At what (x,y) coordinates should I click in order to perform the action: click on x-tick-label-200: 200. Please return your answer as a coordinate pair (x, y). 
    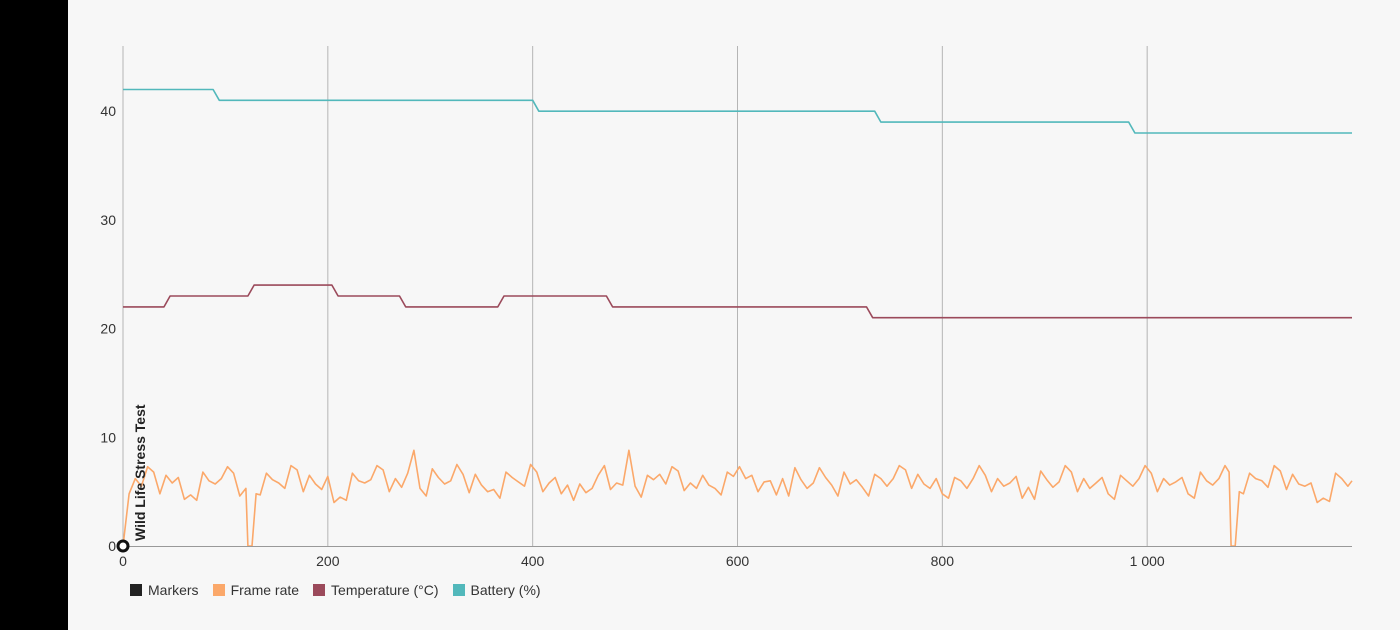
    Looking at the image, I should click on (328, 561).